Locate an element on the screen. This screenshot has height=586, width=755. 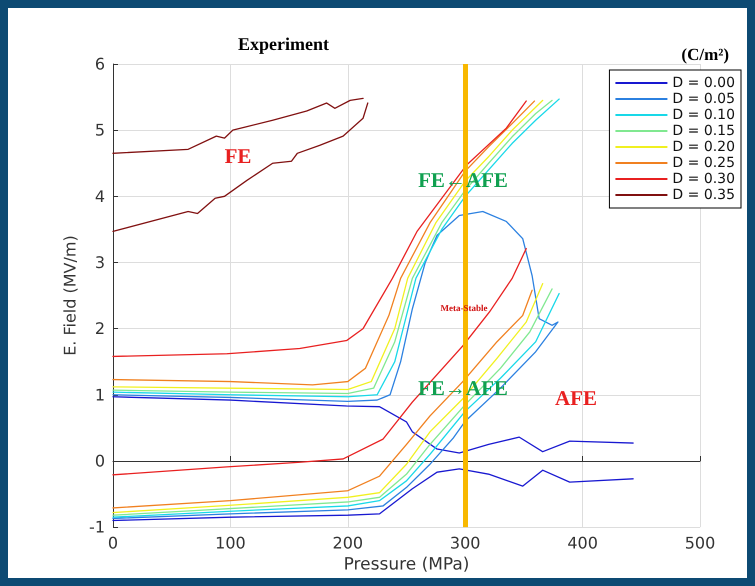
y-tick-label: 3 is located at coordinates (99, 262).